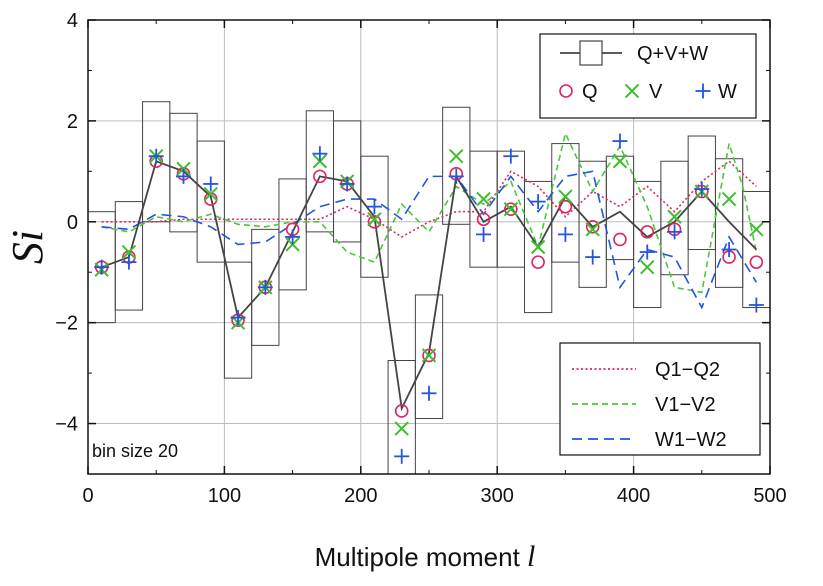 The image size is (823, 586). Describe the element at coordinates (769, 496) in the screenshot. I see `x-tick-label: 500` at that location.